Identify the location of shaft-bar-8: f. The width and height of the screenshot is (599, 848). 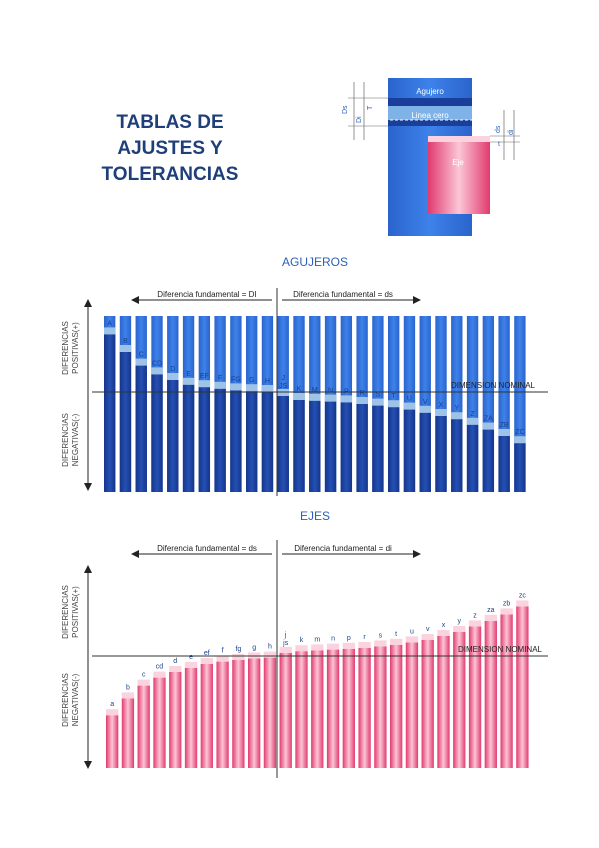
(222, 708).